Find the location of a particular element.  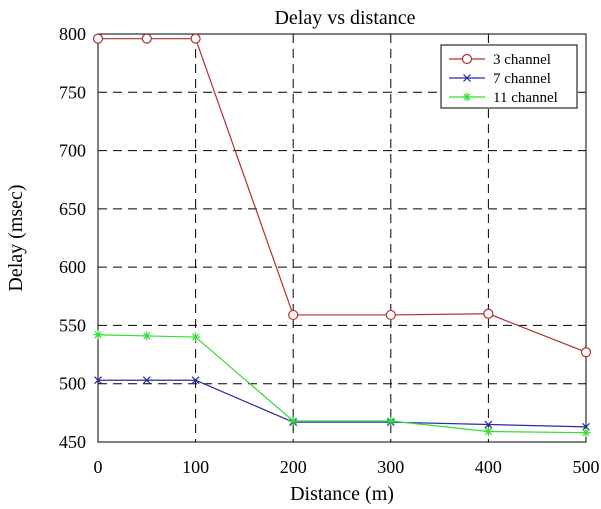

legend: 3 channel 7 channel 11 channel is located at coordinates (509, 76).